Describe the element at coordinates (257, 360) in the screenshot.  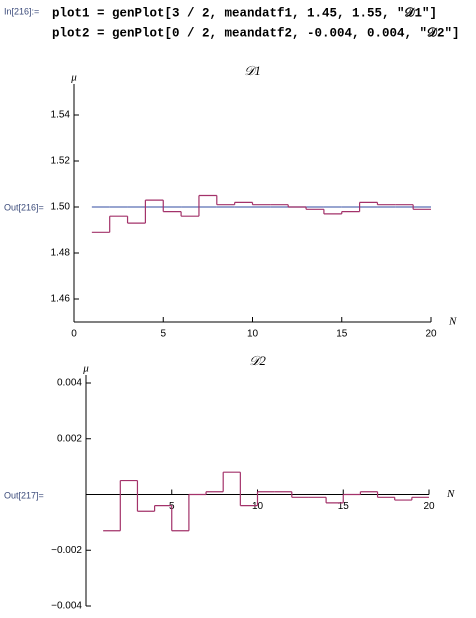
I see `chart-title: 𝒟2` at that location.